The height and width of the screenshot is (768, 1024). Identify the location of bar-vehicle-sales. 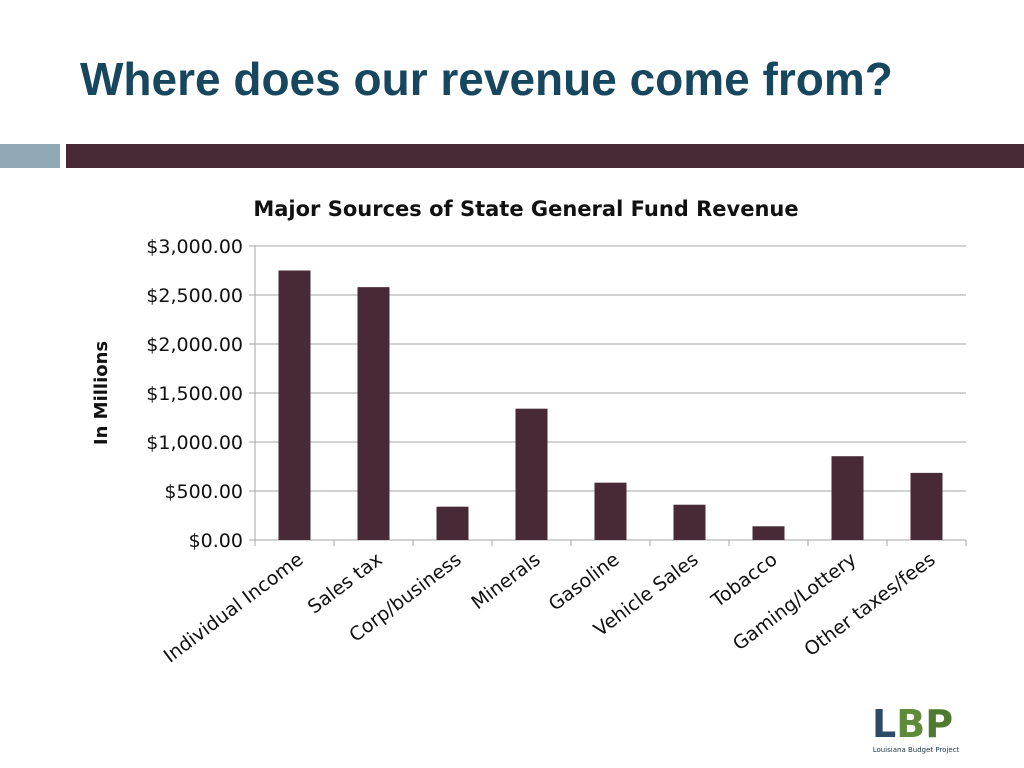
(689, 522).